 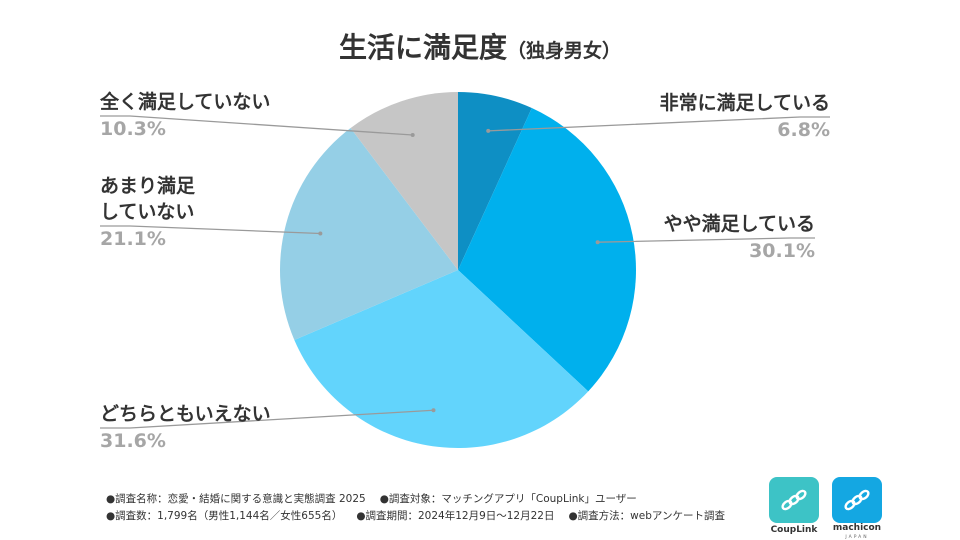 I want to click on couplink-link-icon, so click(x=794, y=500).